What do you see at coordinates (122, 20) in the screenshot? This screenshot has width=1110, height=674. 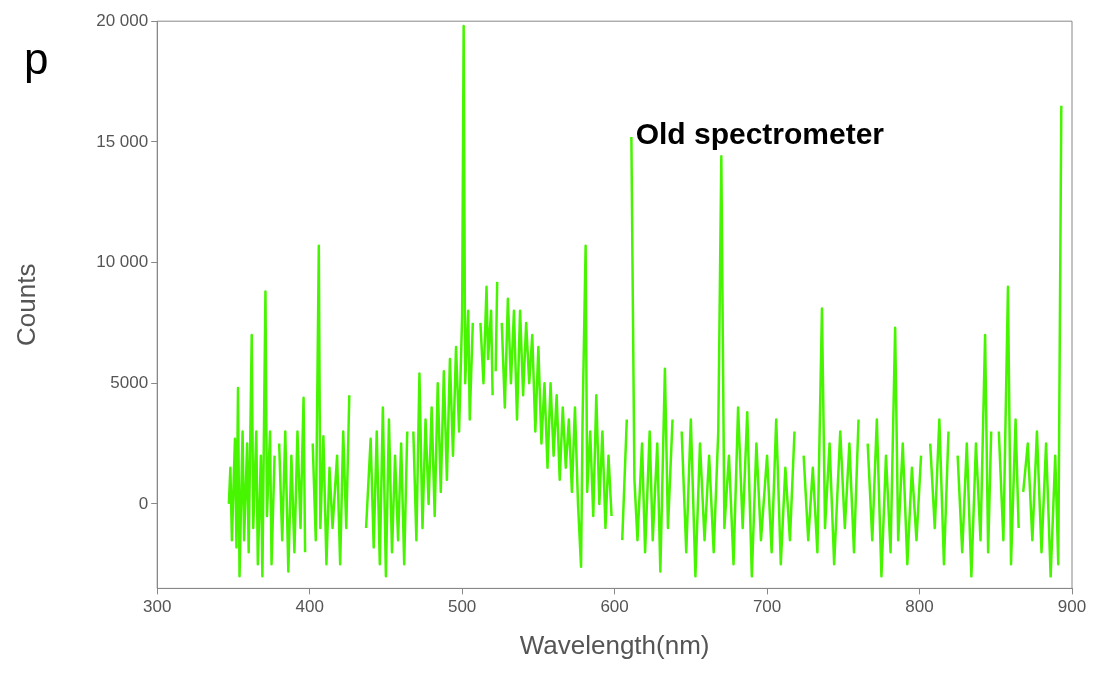 I see `y-tick-label: 20 000` at bounding box center [122, 20].